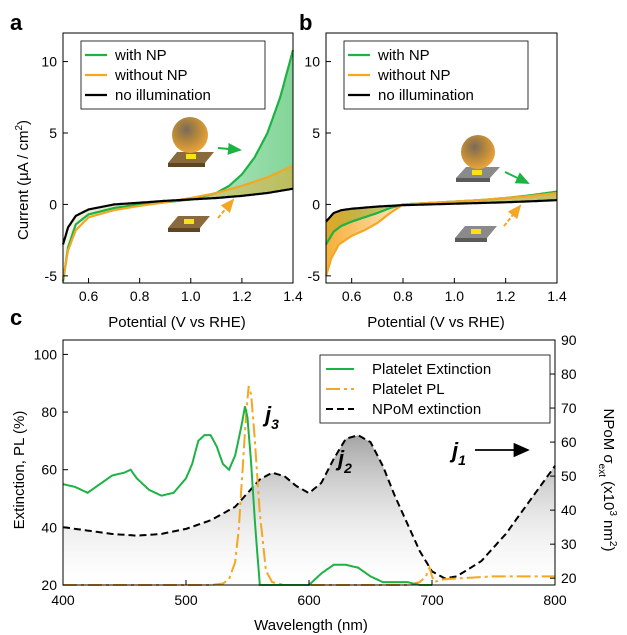 The width and height of the screenshot is (627, 635). Describe the element at coordinates (431, 369) in the screenshot. I see `panel-c-legend-label: Platelet Extinction` at that location.